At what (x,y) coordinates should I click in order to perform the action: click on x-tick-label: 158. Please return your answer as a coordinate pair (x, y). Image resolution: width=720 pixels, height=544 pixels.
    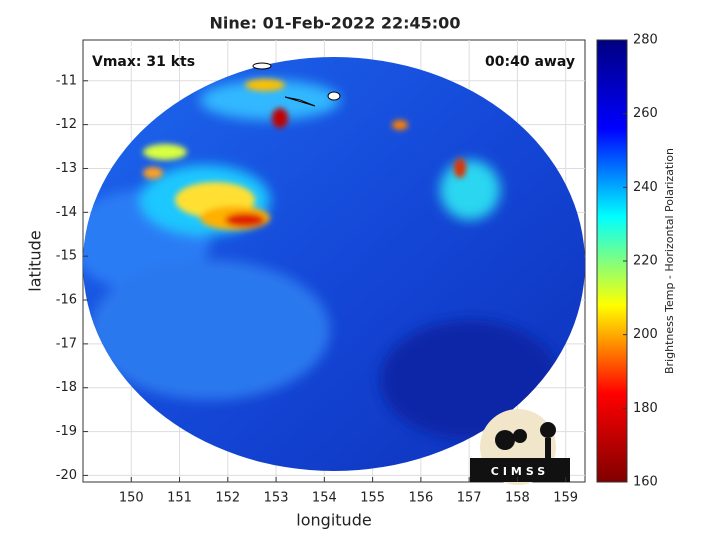
    Looking at the image, I should click on (517, 498).